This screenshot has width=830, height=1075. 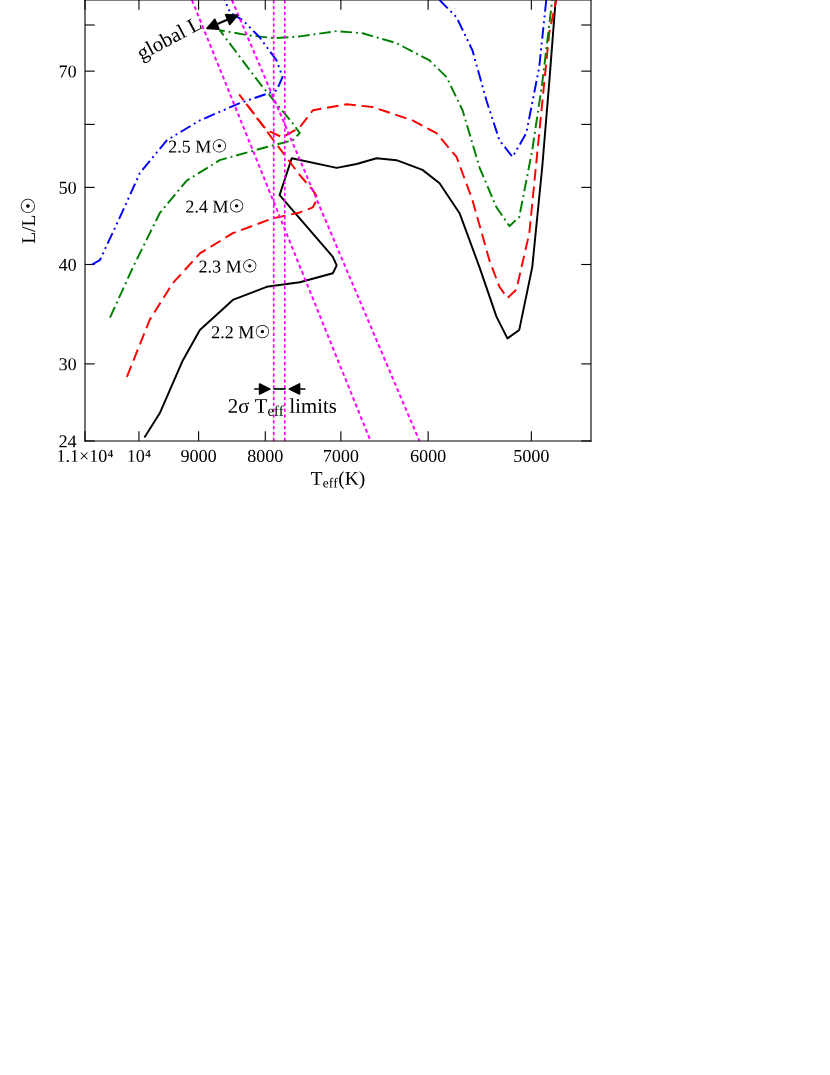 I want to click on x-tick-label: 8000, so click(x=265, y=456).